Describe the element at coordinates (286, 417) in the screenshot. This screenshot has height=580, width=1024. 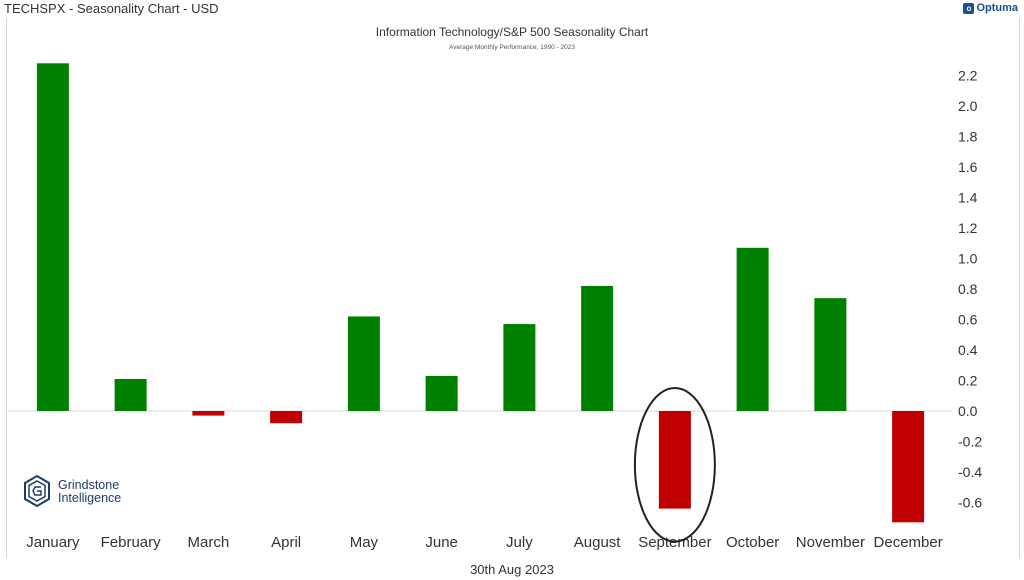
I see `bar-april` at that location.